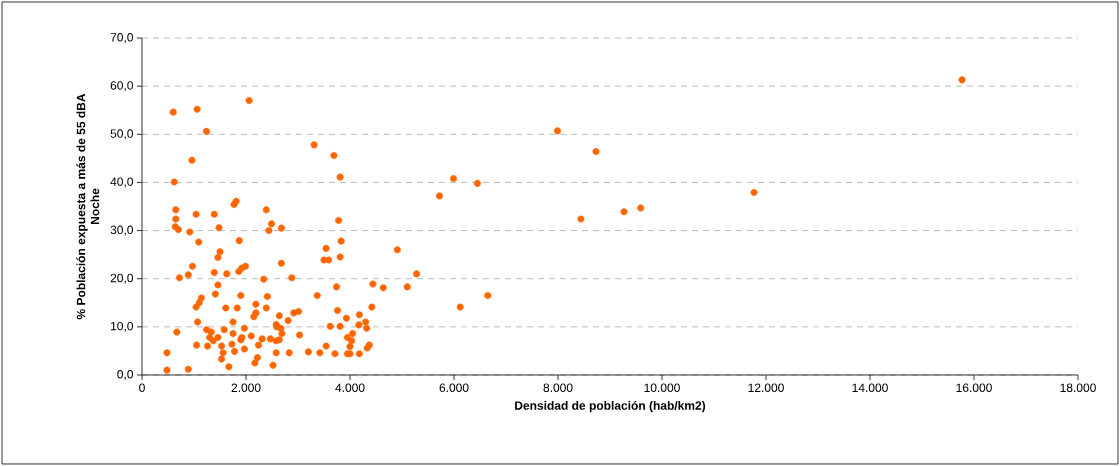 The image size is (1120, 466). I want to click on y-tick-label: 40,0, so click(122, 182).